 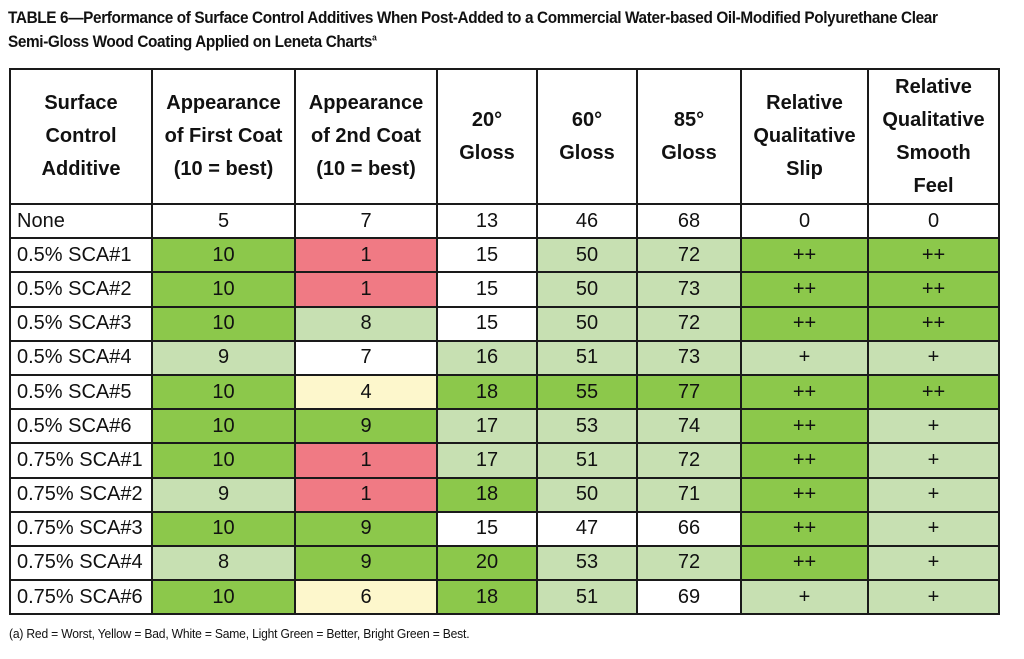 I want to click on table-row: 0.5% SCA#5 10 4 18 55 77 ++ ++, so click(x=504, y=392).